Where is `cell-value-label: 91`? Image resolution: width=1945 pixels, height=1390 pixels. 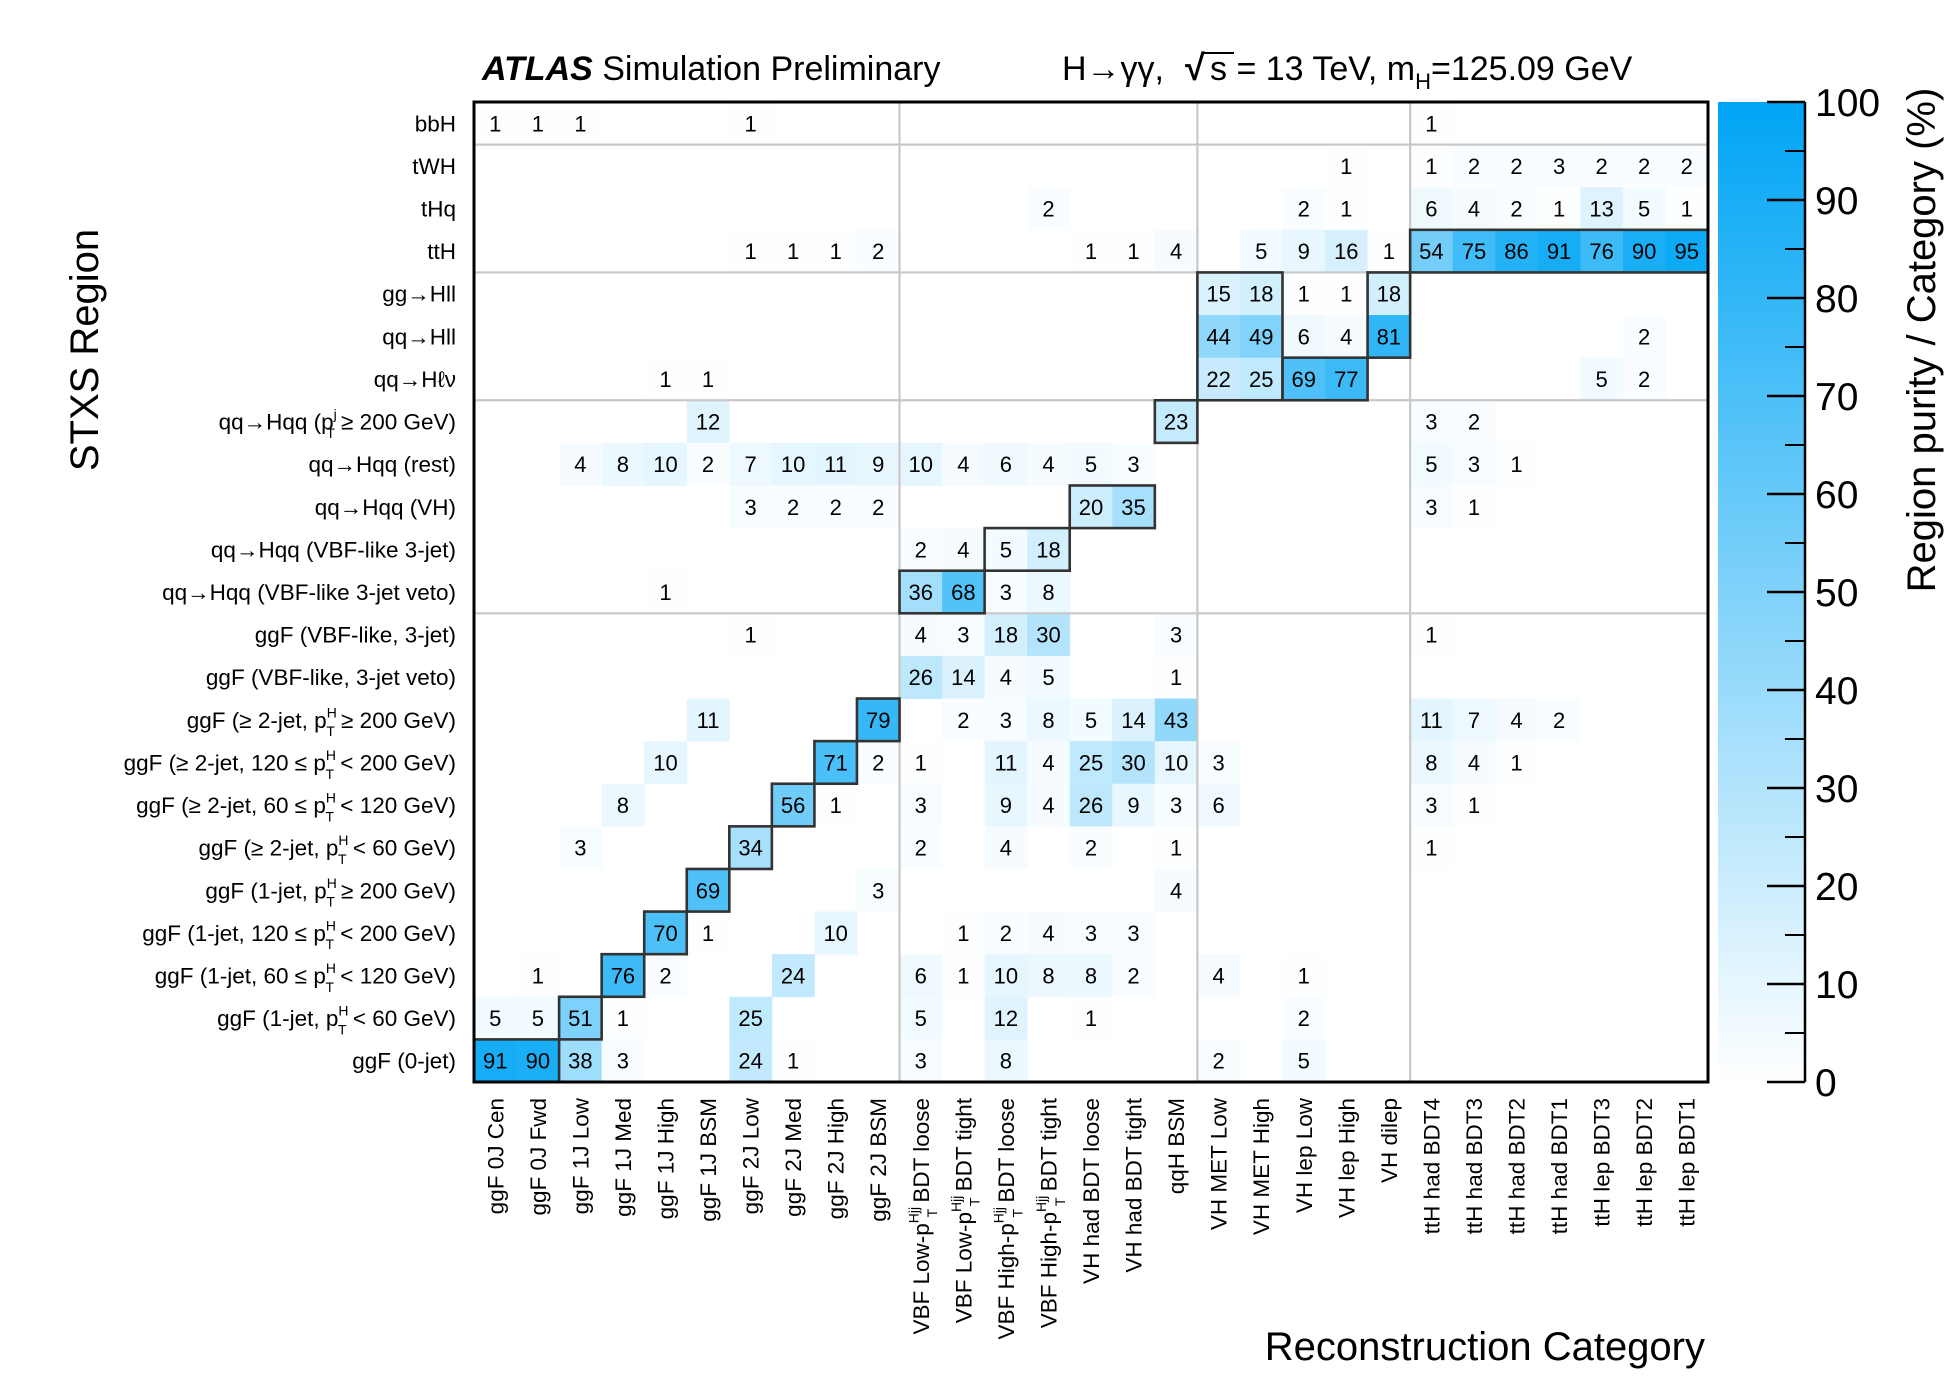 cell-value-label: 91 is located at coordinates (1559, 251).